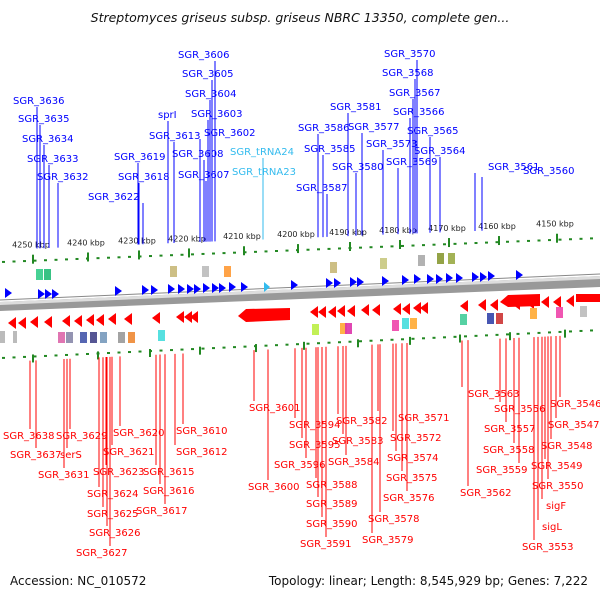 This screenshot has height=600, width=600. I want to click on top-gene-label: SGR_3632, so click(63, 210).